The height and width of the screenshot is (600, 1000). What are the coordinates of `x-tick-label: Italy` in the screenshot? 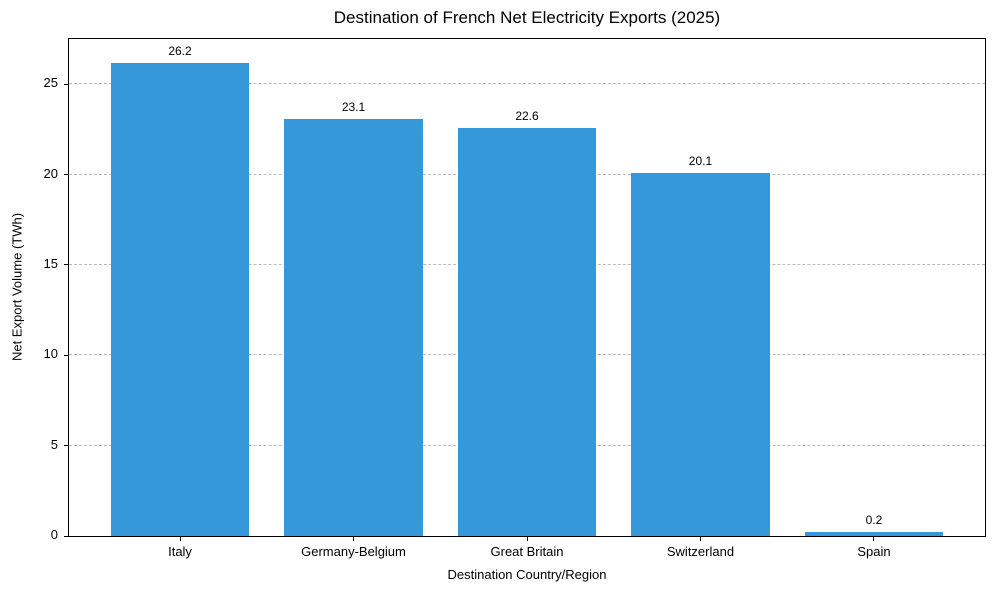 It's located at (180, 551).